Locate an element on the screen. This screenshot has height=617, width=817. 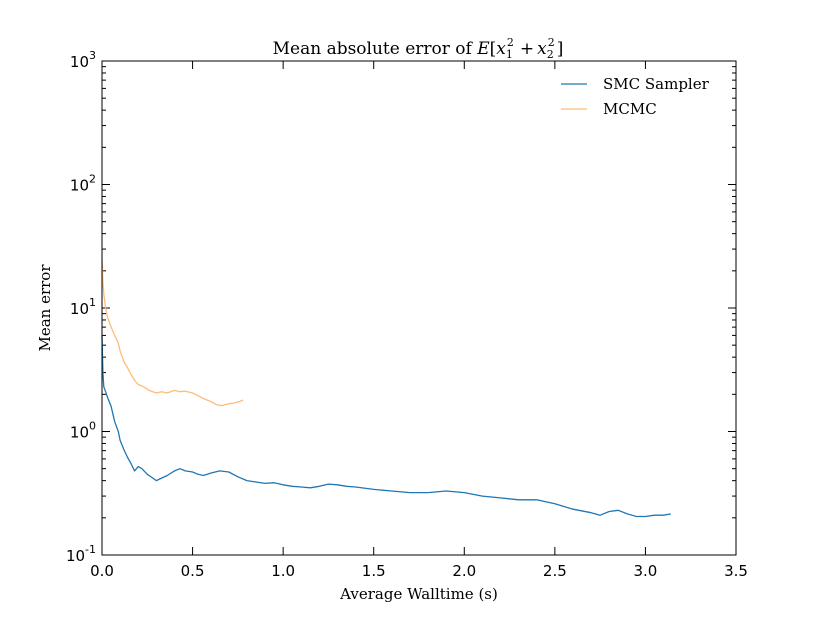
legend: SMC Sampler MCMC is located at coordinates (635, 96).